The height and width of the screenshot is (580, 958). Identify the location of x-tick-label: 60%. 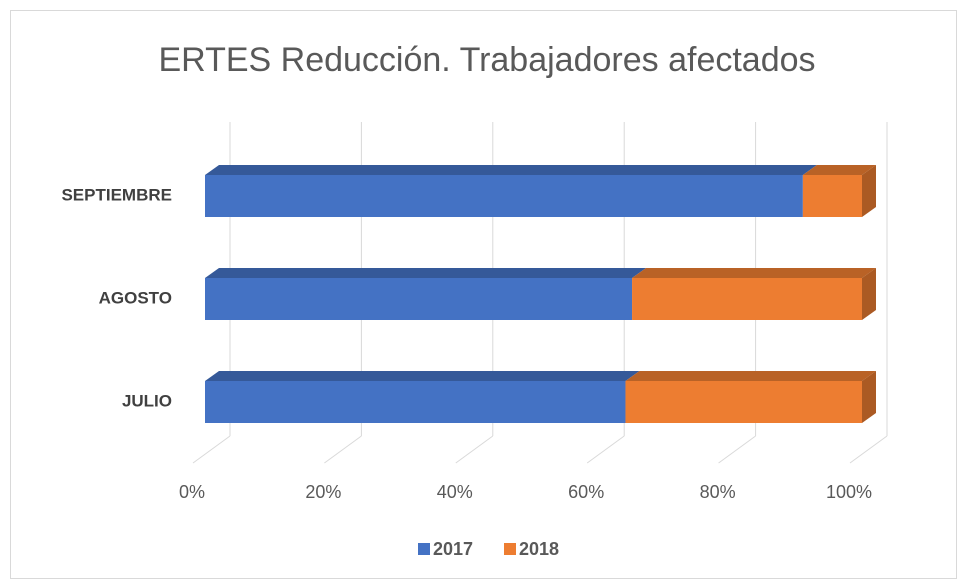
(586, 492).